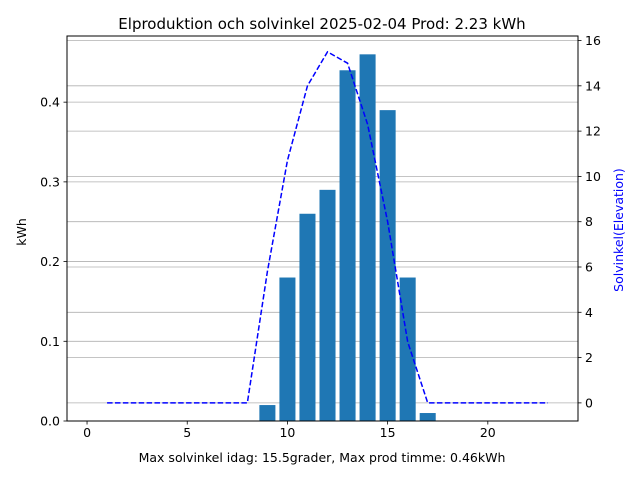 The height and width of the screenshot is (484, 640). I want to click on y2-tick-label: 6, so click(589, 267).